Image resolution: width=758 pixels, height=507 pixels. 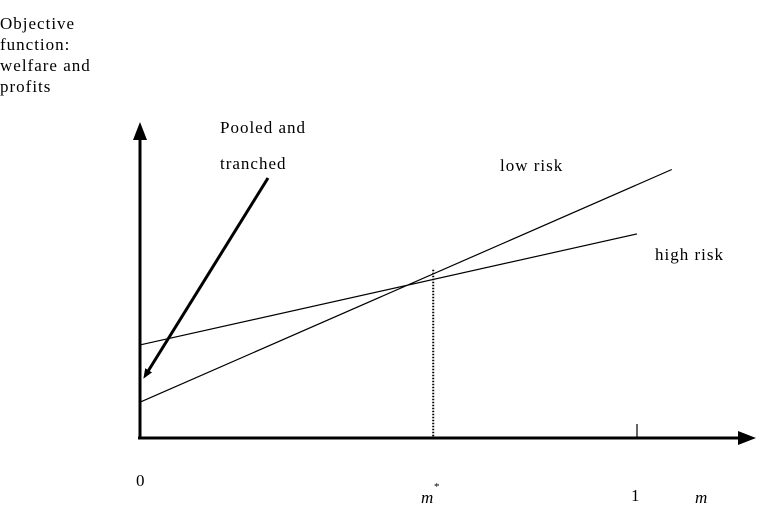 What do you see at coordinates (531, 165) in the screenshot?
I see `low-risk-label: low risk` at bounding box center [531, 165].